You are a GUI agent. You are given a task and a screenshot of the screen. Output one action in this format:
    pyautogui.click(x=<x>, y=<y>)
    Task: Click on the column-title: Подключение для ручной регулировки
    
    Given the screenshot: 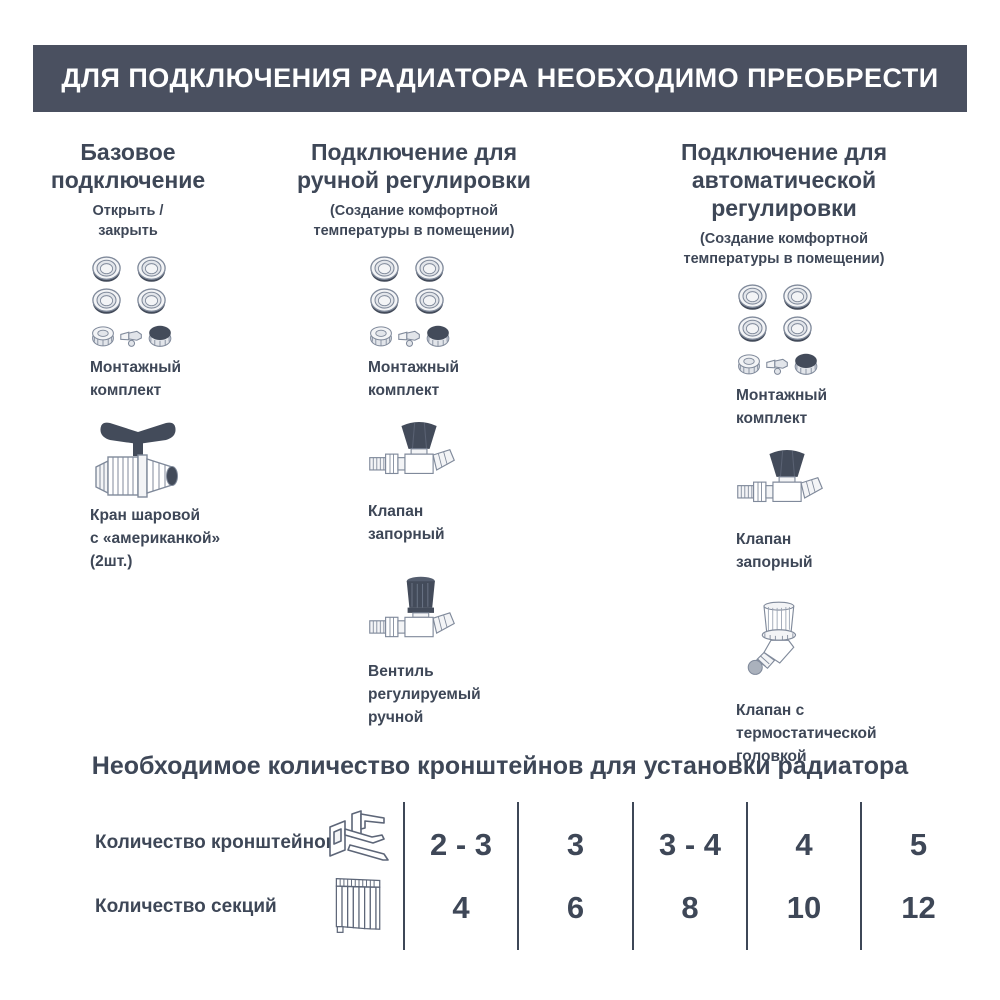 What is the action you would take?
    pyautogui.click(x=414, y=166)
    